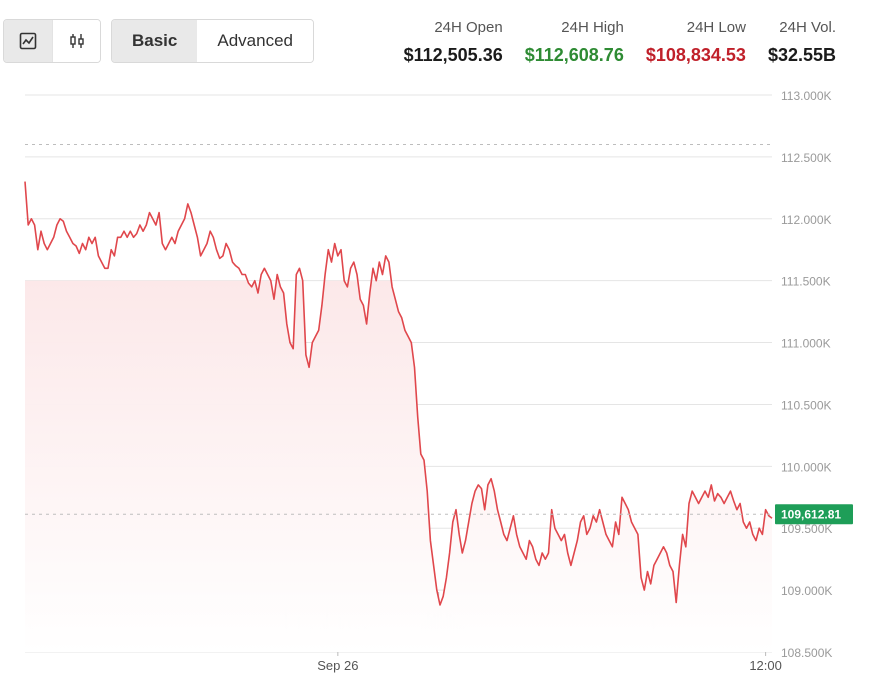  What do you see at coordinates (806, 653) in the screenshot?
I see `y-tick-label: 108.500K` at bounding box center [806, 653].